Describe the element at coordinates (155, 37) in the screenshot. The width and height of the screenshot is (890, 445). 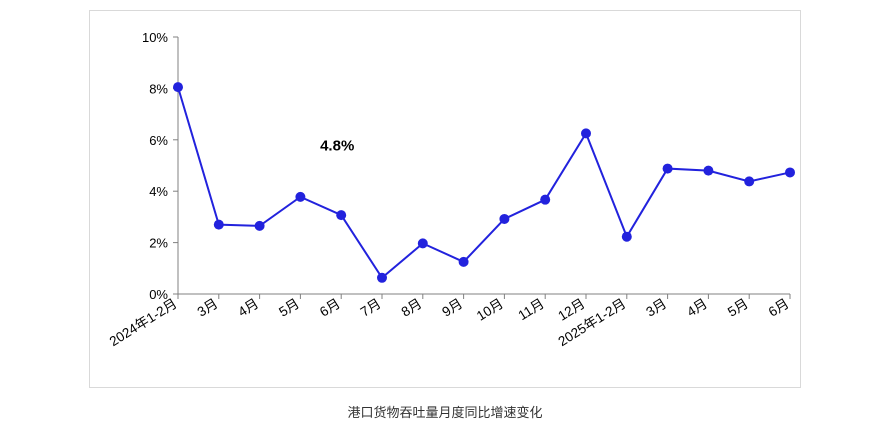
I see `y-axis-tick-label: 10%` at that location.